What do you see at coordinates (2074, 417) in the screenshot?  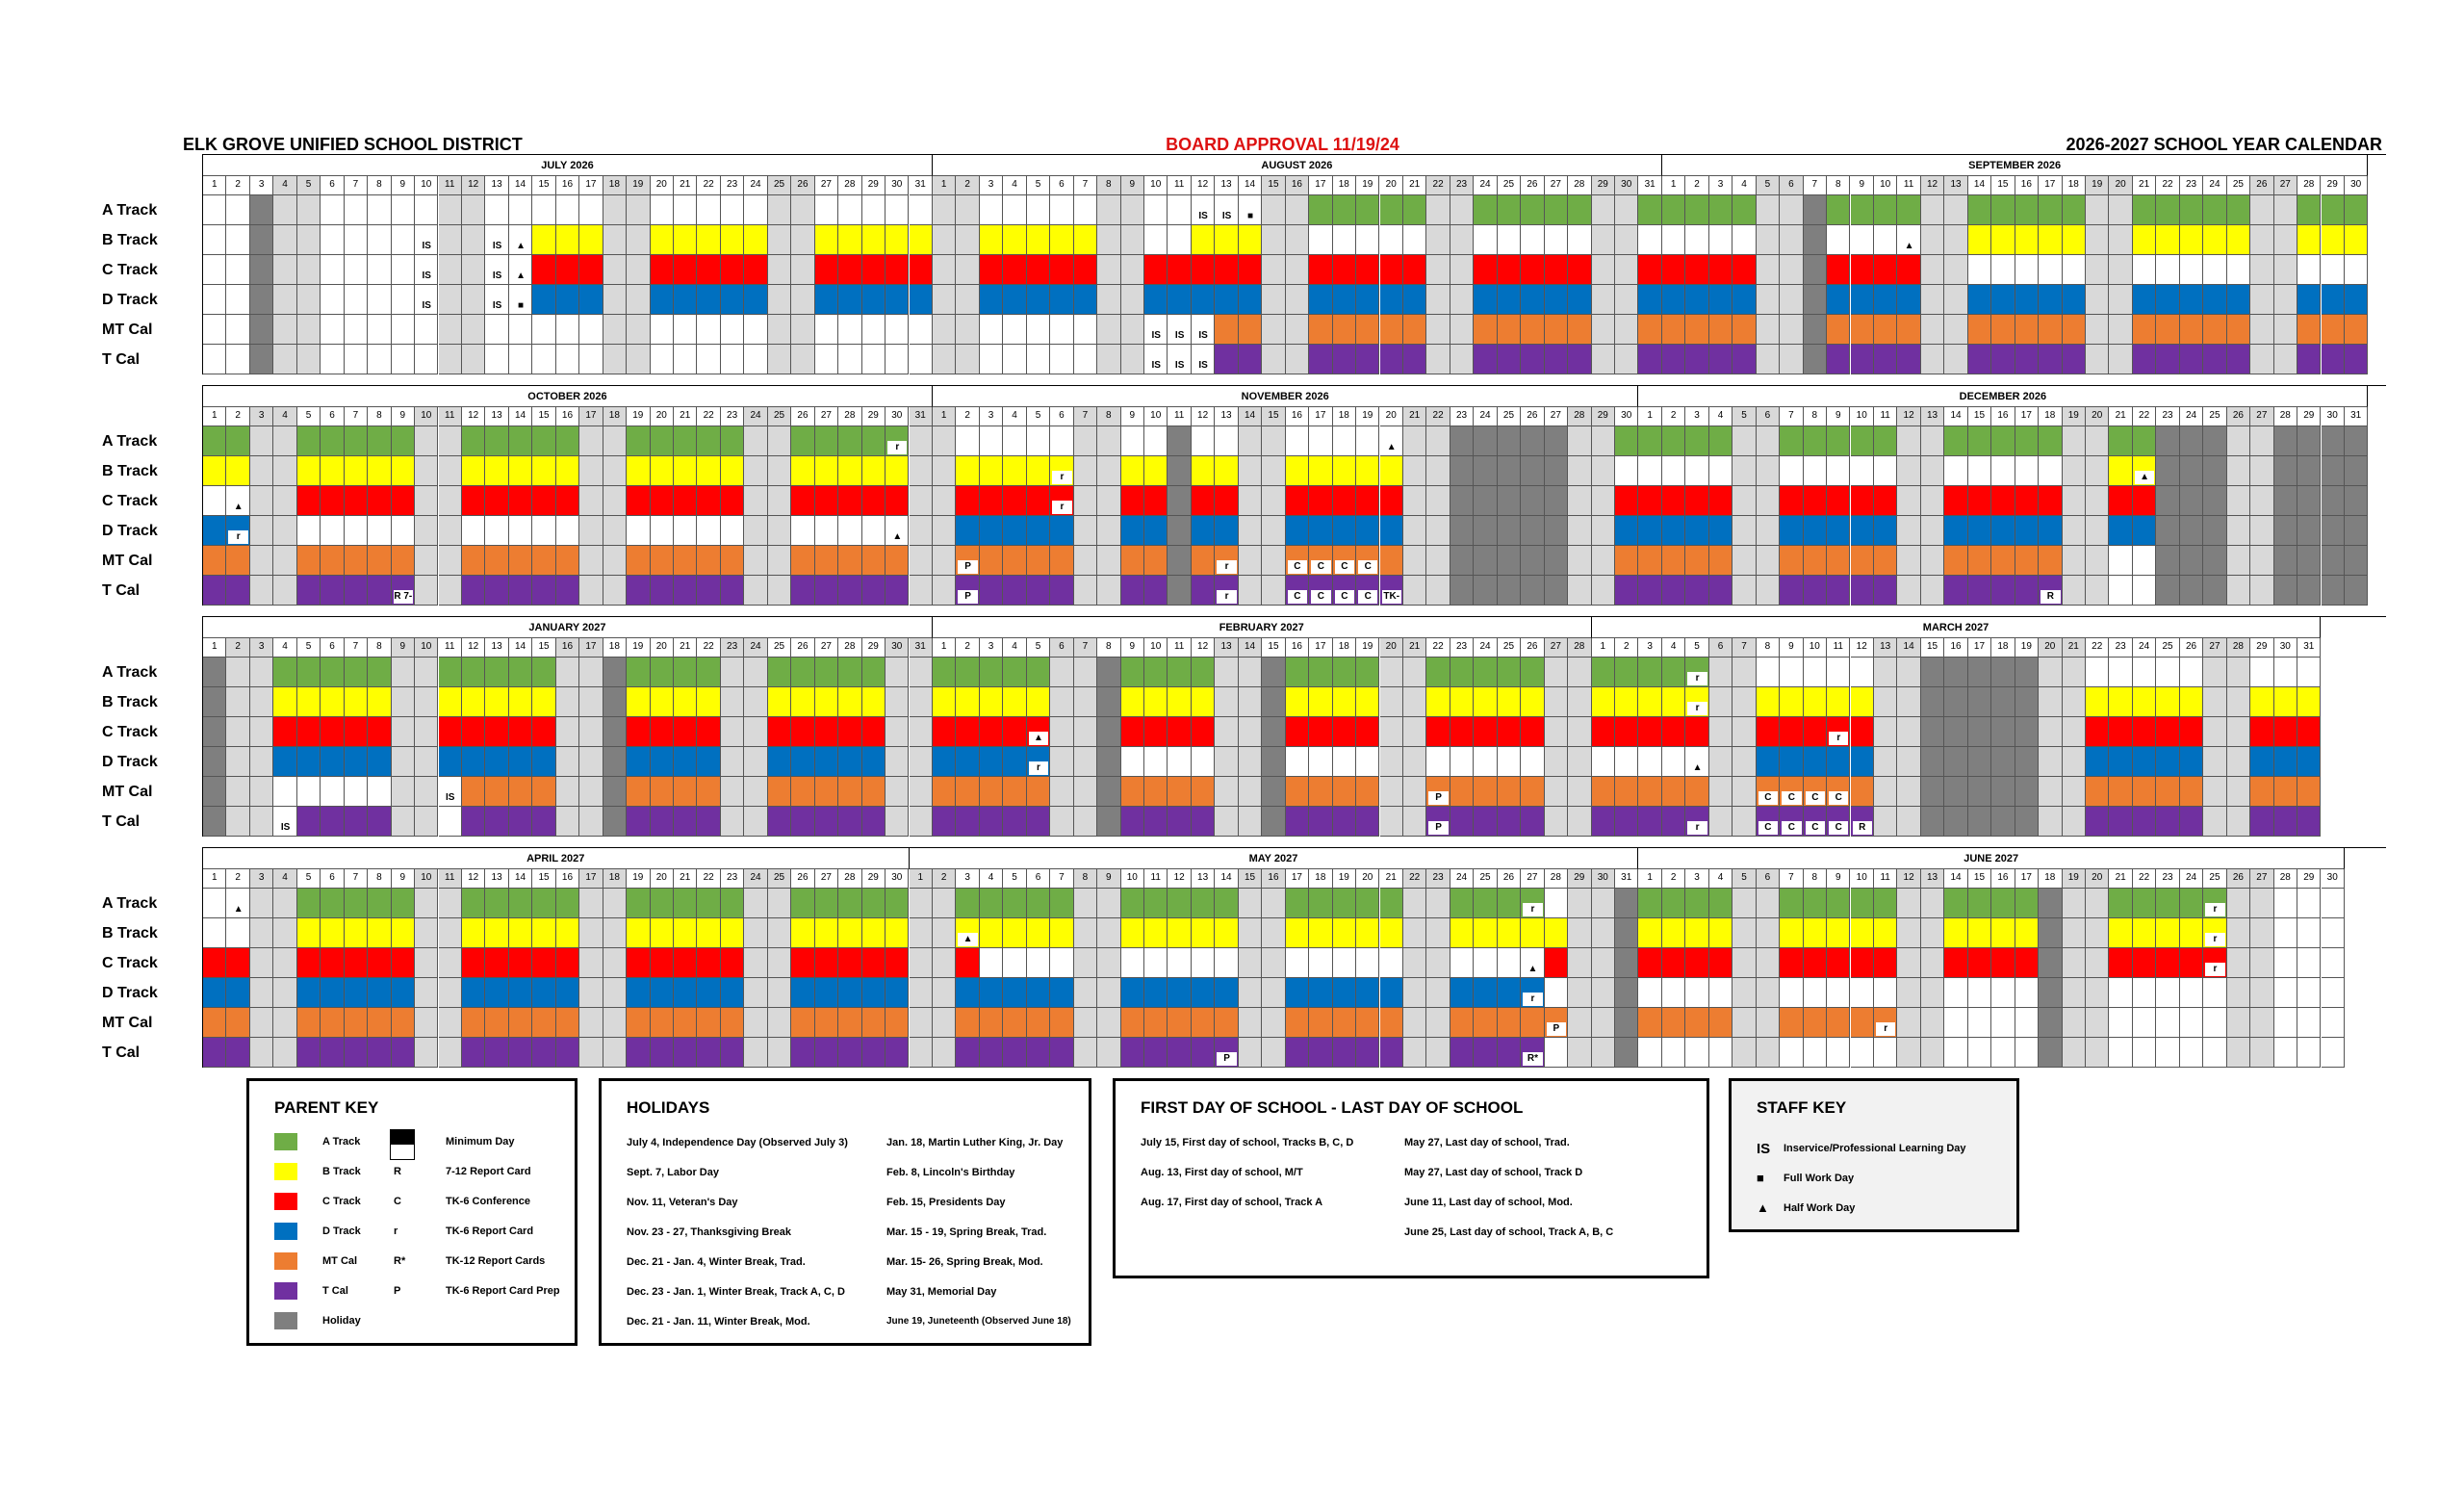 I see `day-number: 19` at bounding box center [2074, 417].